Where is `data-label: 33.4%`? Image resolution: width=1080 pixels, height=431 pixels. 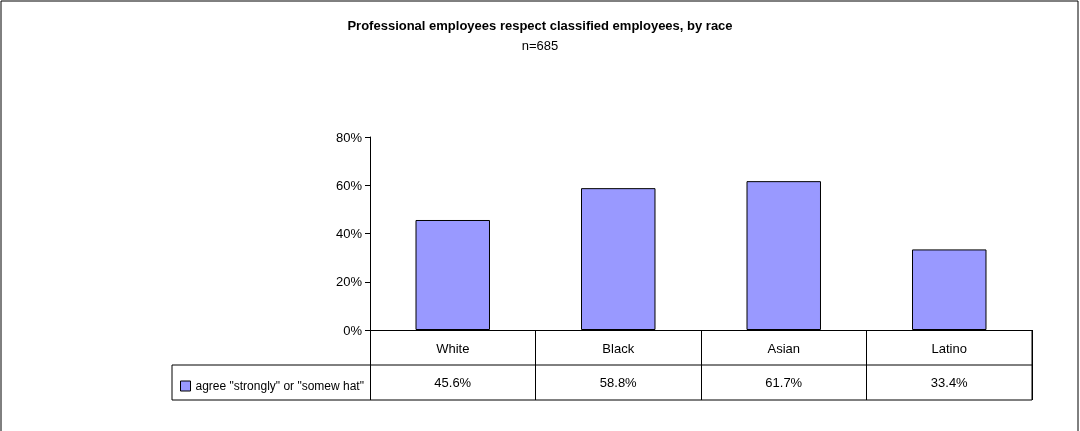 data-label: 33.4% is located at coordinates (949, 382).